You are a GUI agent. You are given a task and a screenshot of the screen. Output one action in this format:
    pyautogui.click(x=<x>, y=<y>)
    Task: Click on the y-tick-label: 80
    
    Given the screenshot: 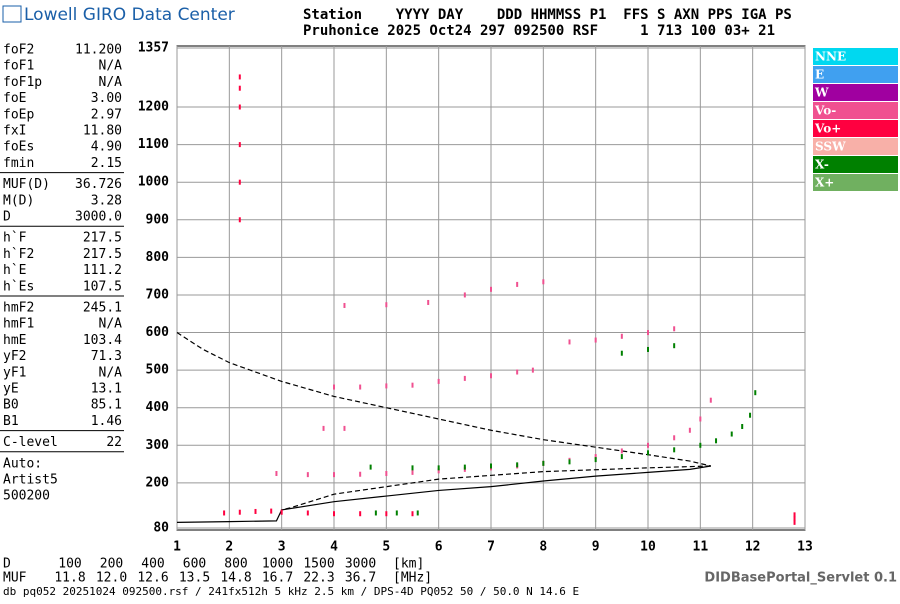 What is the action you would take?
    pyautogui.click(x=161, y=528)
    